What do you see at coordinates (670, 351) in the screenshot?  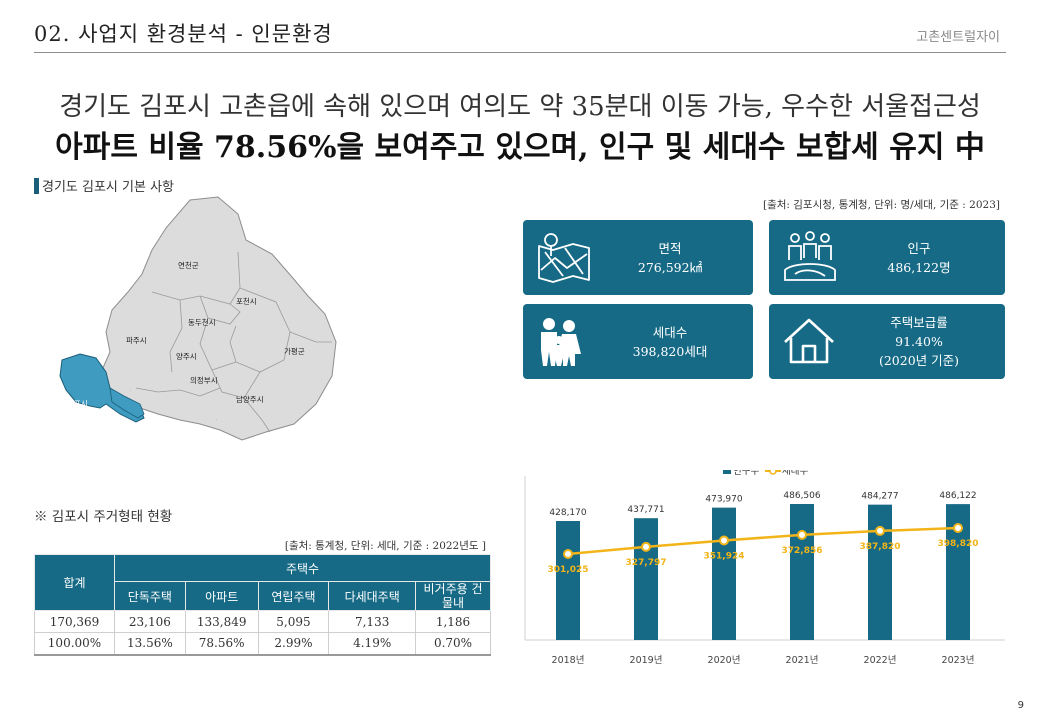 I see `stat-value: 398,820세대` at bounding box center [670, 351].